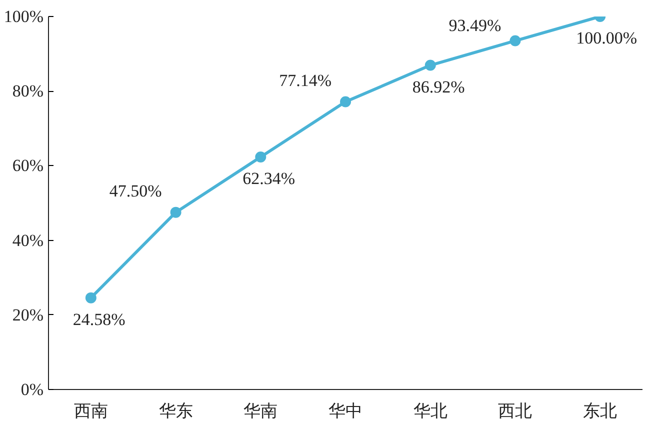 The width and height of the screenshot is (650, 423). What do you see at coordinates (438, 86) in the screenshot?
I see `data-label: 86.92%` at bounding box center [438, 86].